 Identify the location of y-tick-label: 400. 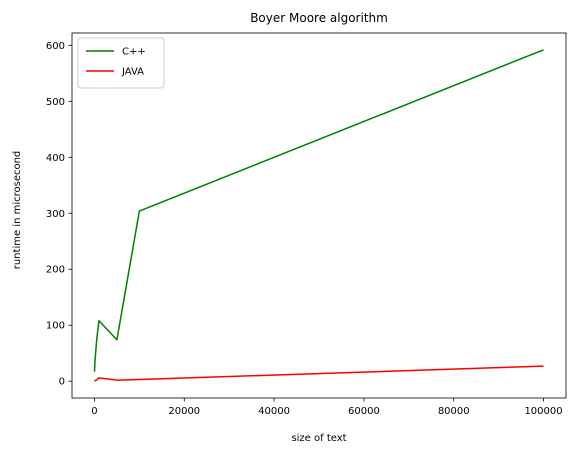
(55, 158).